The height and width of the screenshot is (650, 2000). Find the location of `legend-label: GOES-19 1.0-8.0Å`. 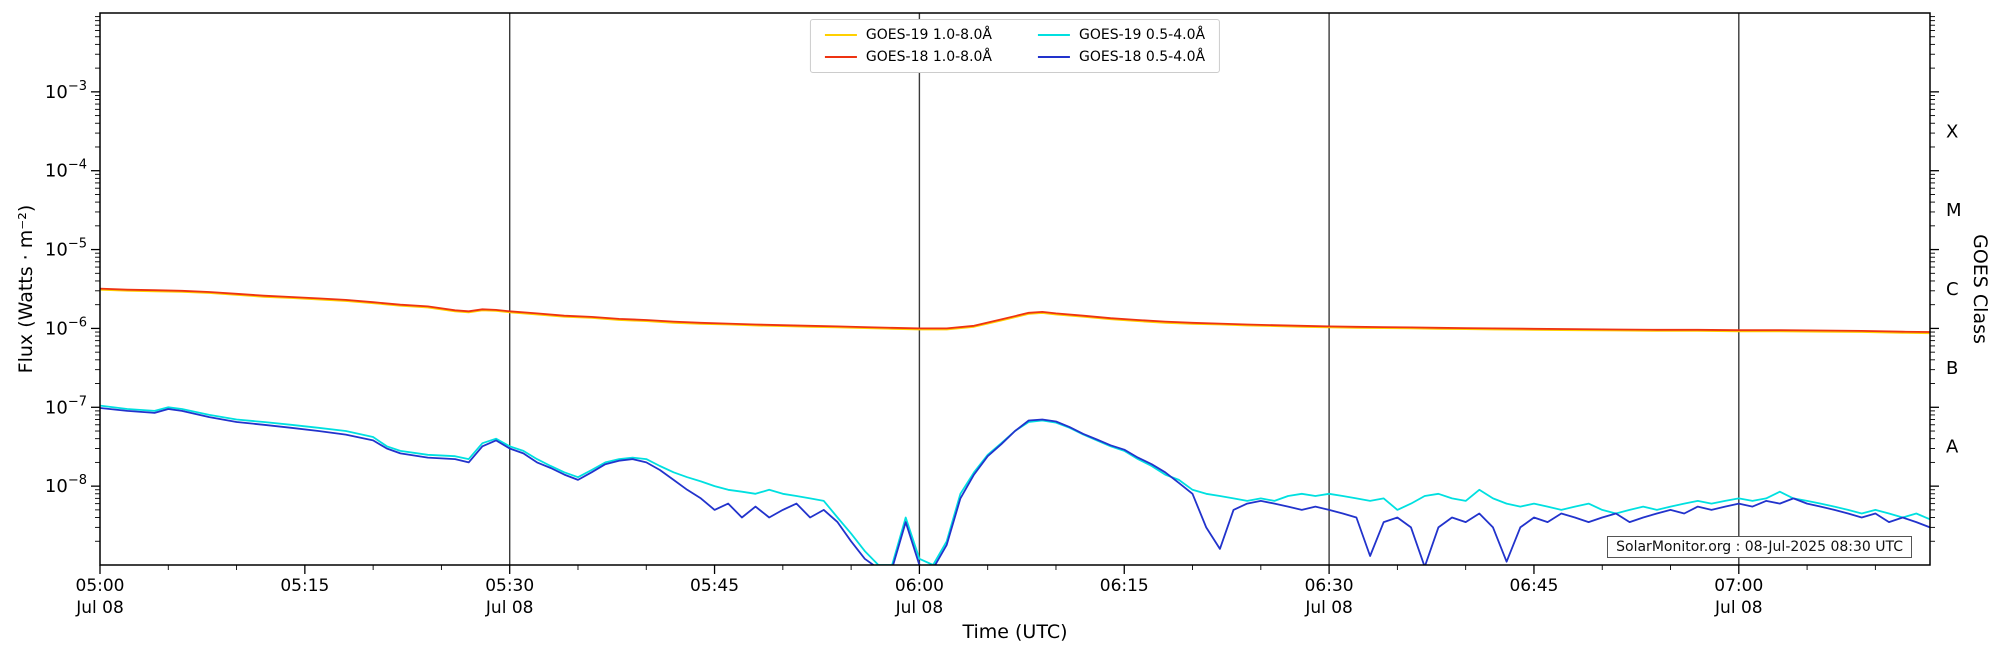

legend-label: GOES-19 1.0-8.0Å is located at coordinates (928, 35).